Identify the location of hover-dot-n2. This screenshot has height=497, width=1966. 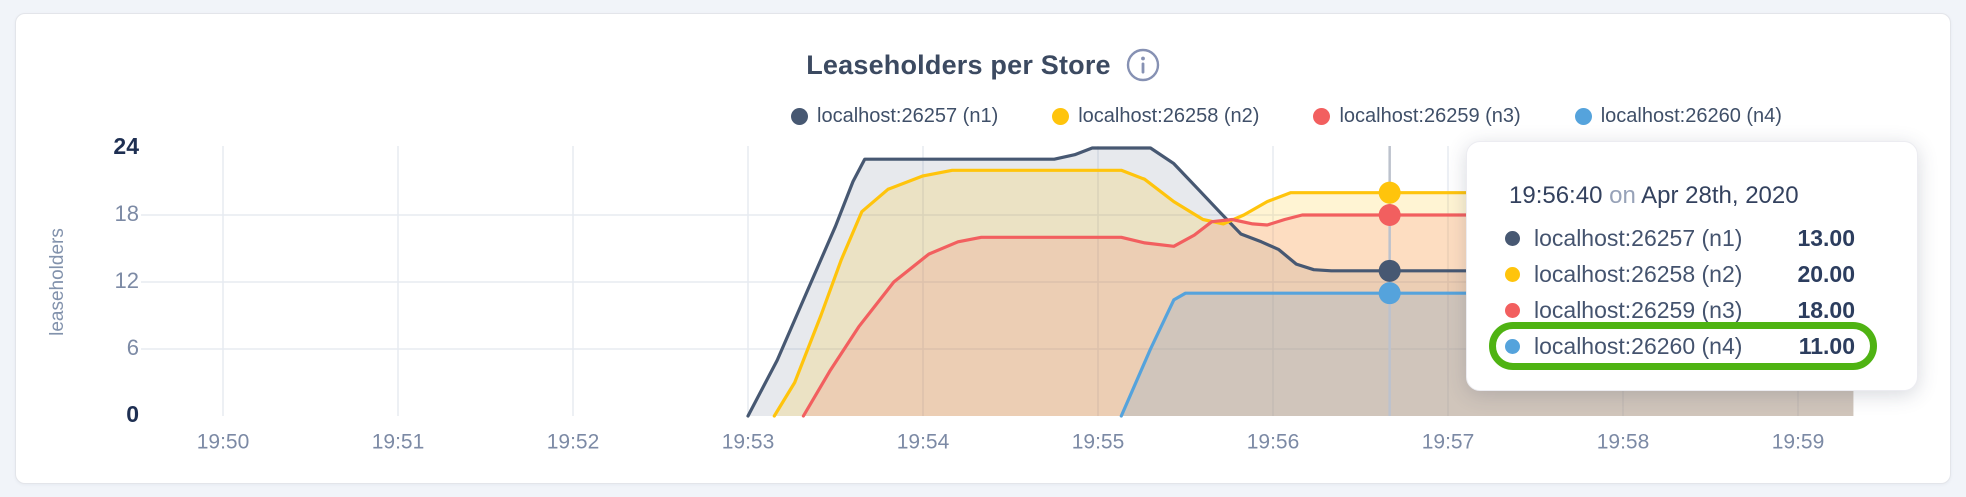
(1389, 192).